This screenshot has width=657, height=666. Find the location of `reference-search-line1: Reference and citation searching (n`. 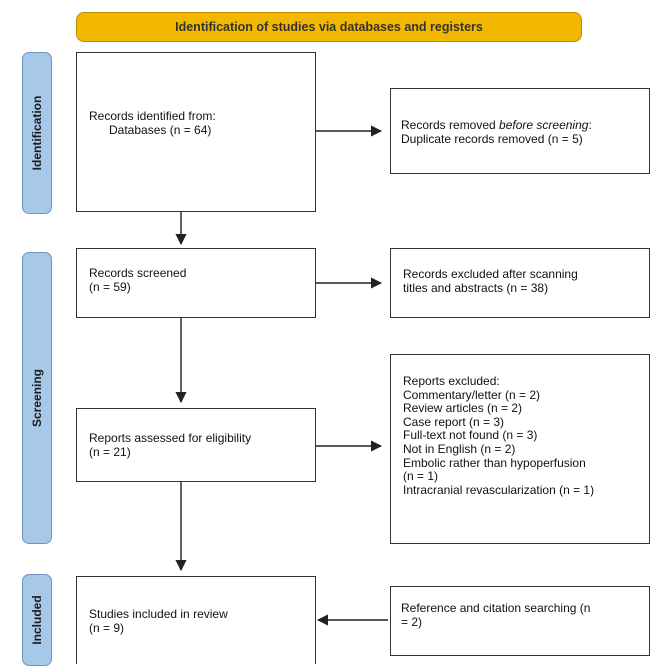

reference-search-line1: Reference and citation searching (n is located at coordinates (496, 608).